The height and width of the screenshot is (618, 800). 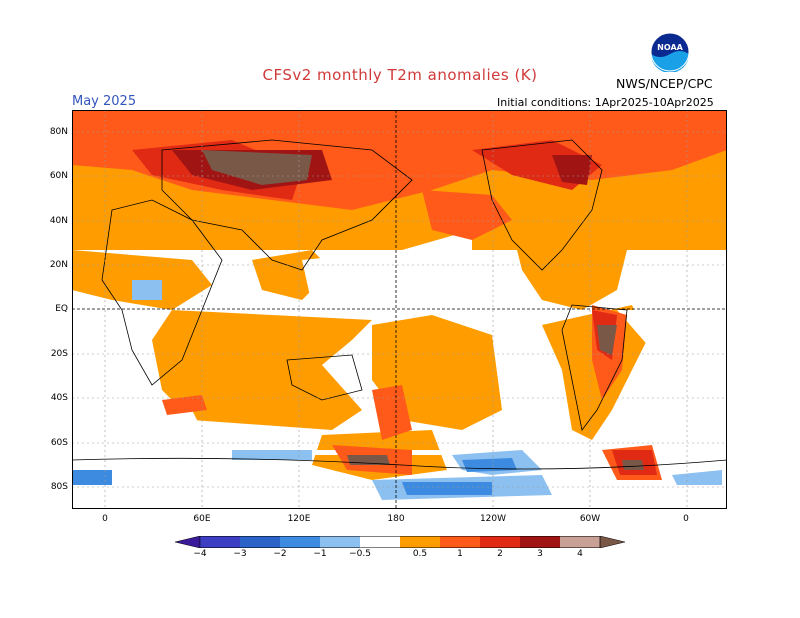 I want to click on colorbar-tick: −3, so click(x=240, y=554).